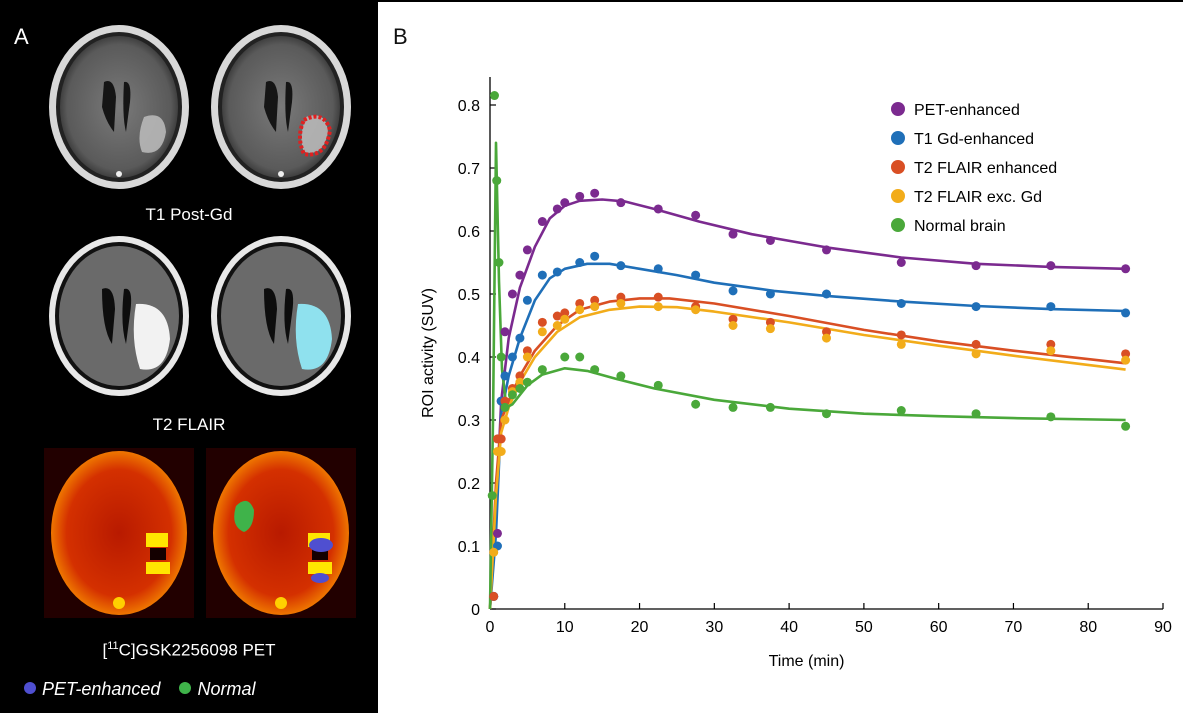 This screenshot has width=1183, height=713. What do you see at coordinates (864, 627) in the screenshot?
I see `x-tick-label: 50` at bounding box center [864, 627].